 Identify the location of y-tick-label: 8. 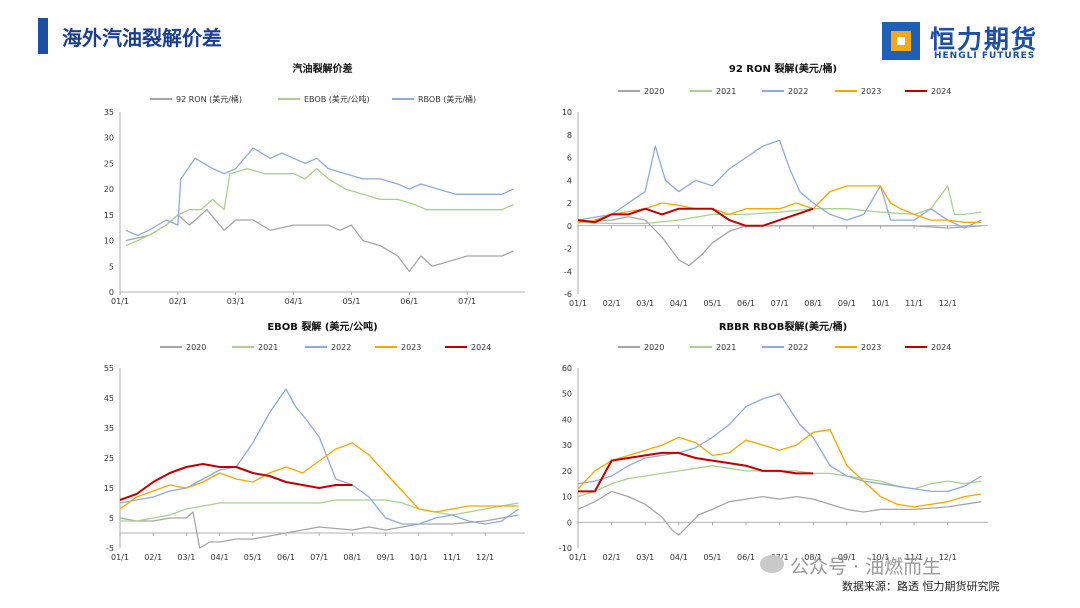
(569, 135).